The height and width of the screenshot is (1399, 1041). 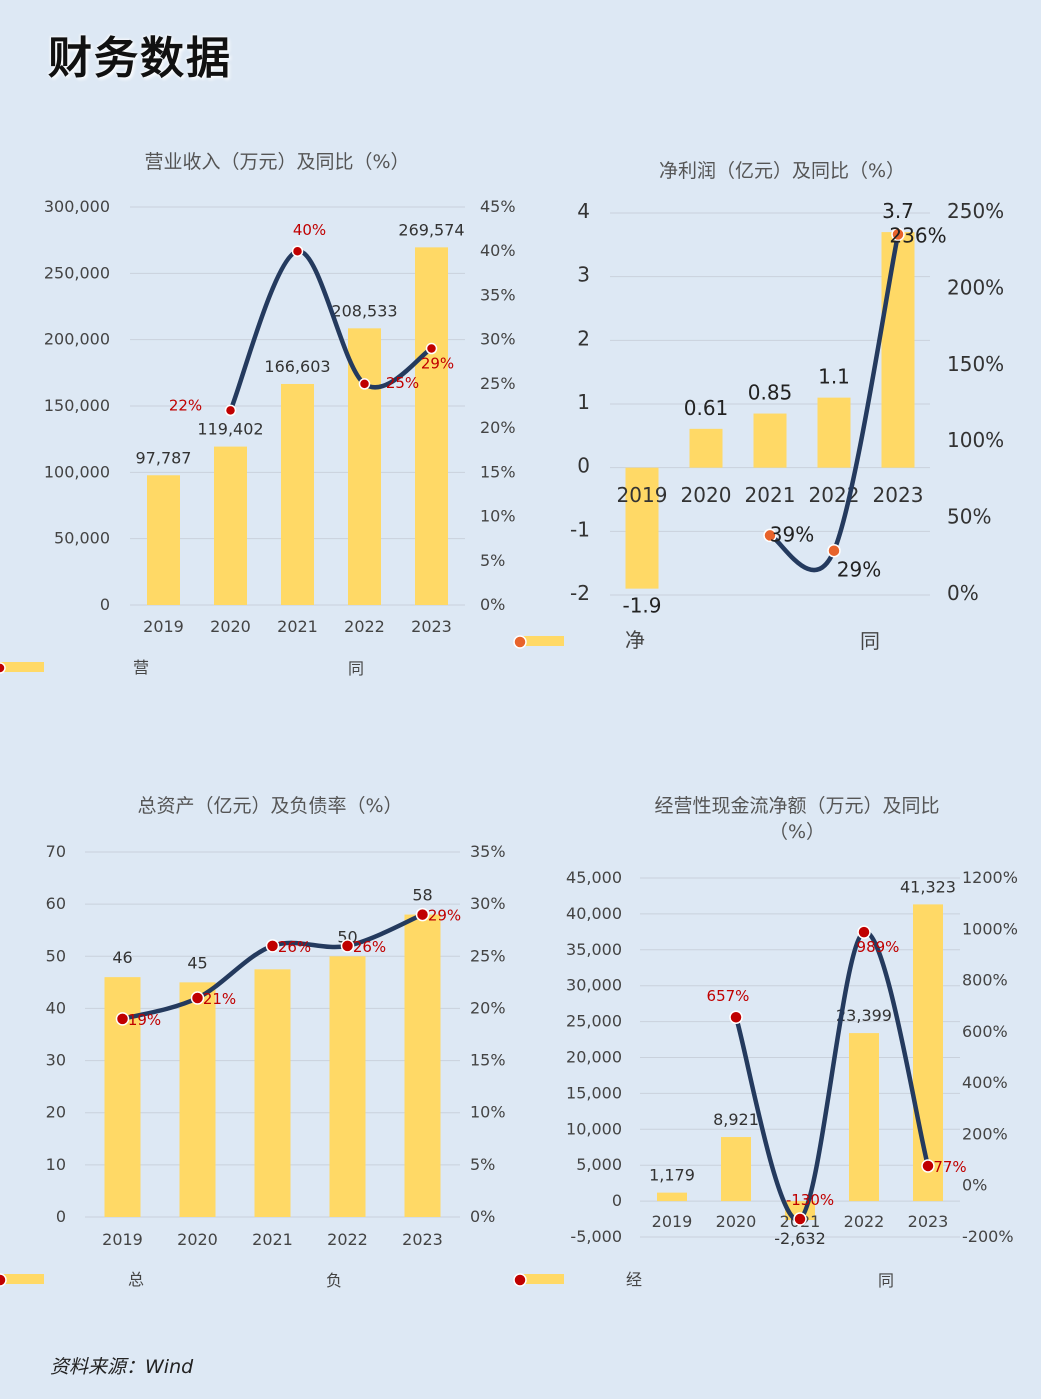 I want to click on bar-data-label: -1.9, so click(x=641, y=606).